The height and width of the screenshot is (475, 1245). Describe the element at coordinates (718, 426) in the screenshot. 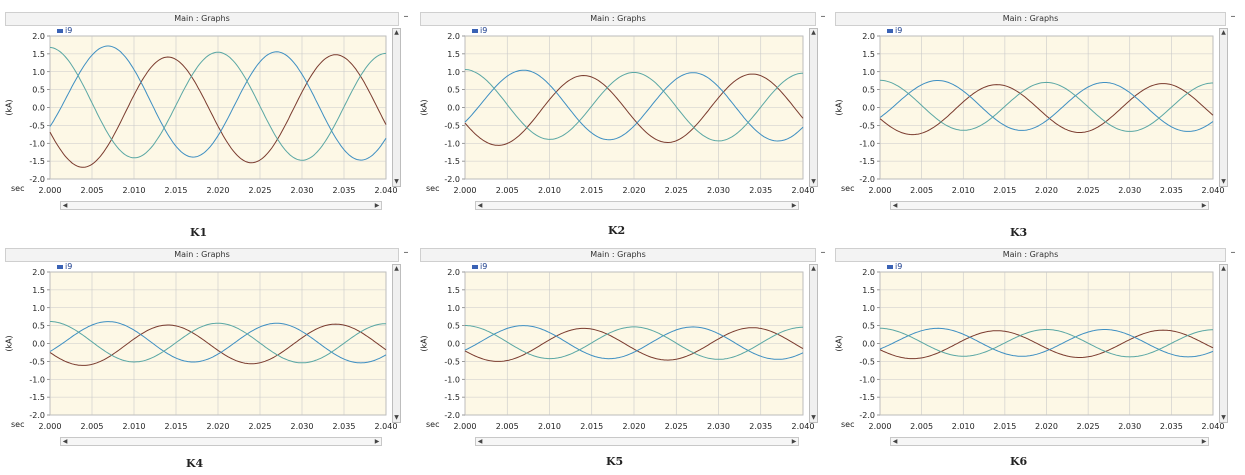

I see `x-tick-label: 2.030` at that location.